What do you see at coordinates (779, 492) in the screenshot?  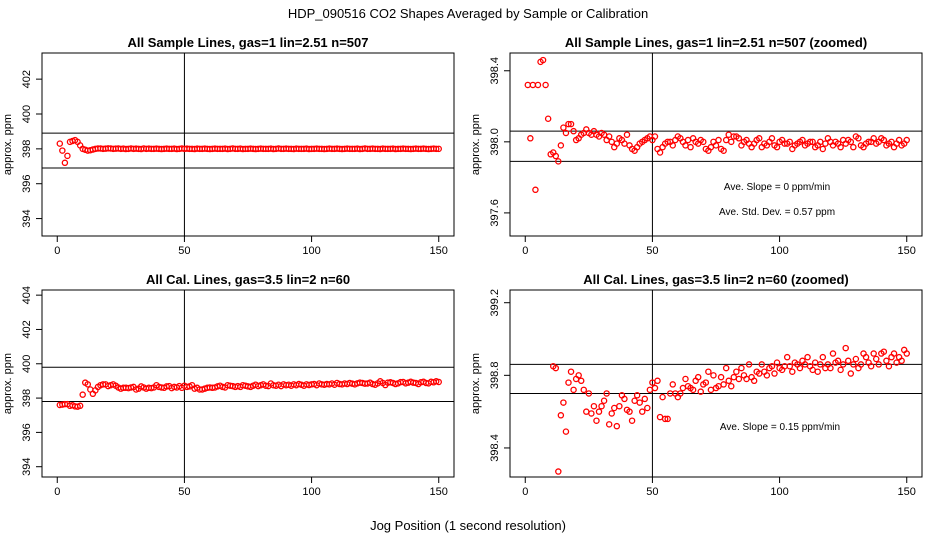 I see `x-tick-label: 100` at bounding box center [779, 492].